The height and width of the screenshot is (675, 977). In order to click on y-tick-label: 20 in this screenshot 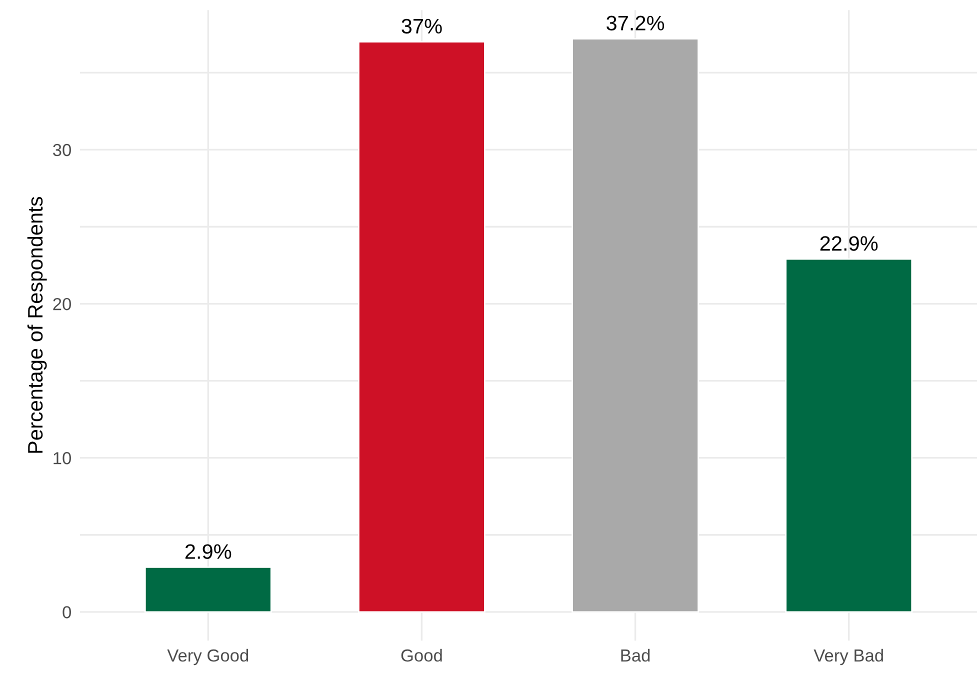, I will do `click(62, 304)`.